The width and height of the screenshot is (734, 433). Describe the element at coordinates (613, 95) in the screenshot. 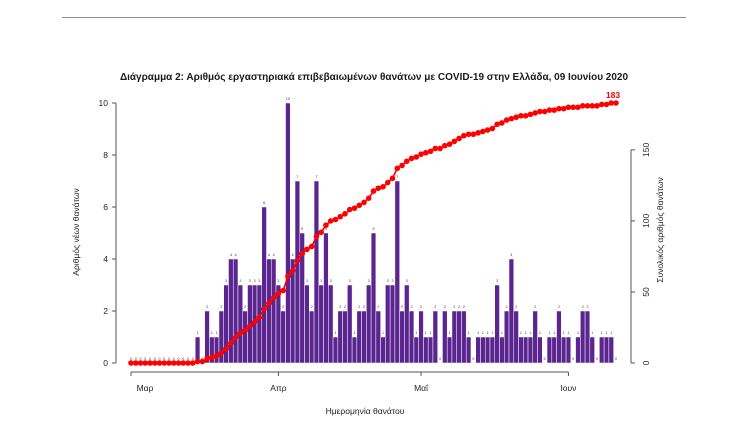

I see `final-total-label: 183` at that location.